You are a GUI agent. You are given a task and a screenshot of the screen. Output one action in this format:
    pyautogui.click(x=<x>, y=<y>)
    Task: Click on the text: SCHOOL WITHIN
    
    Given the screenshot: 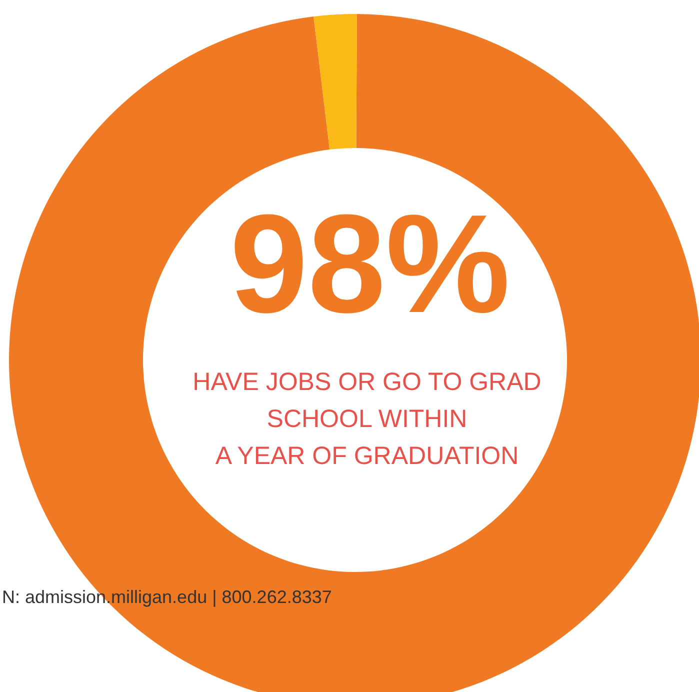 What is the action you would take?
    pyautogui.click(x=367, y=419)
    